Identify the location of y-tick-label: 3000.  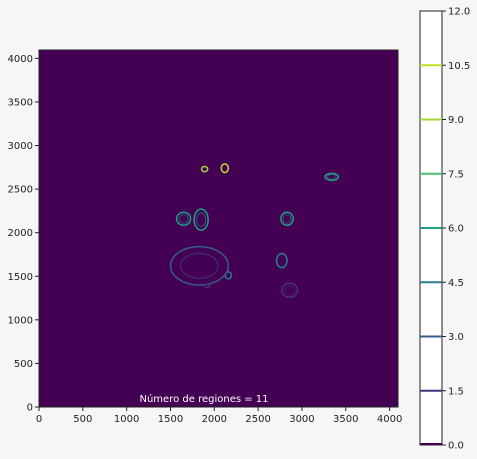
(20, 146).